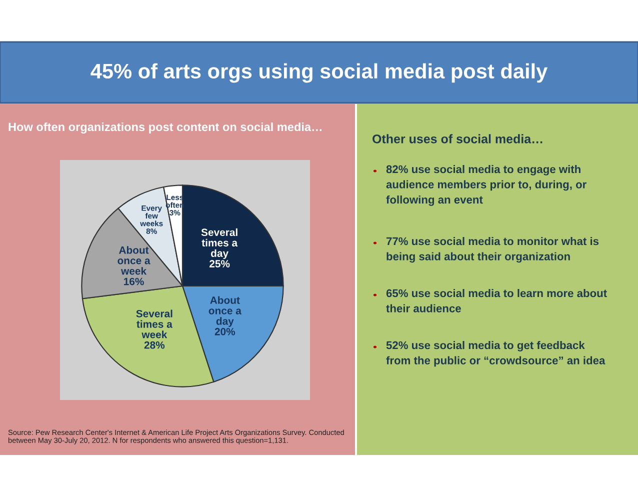 Image resolution: width=638 pixels, height=479 pixels. What do you see at coordinates (319, 73) in the screenshot?
I see `chart-title: 45% of arts orgs using social media post daily` at bounding box center [319, 73].